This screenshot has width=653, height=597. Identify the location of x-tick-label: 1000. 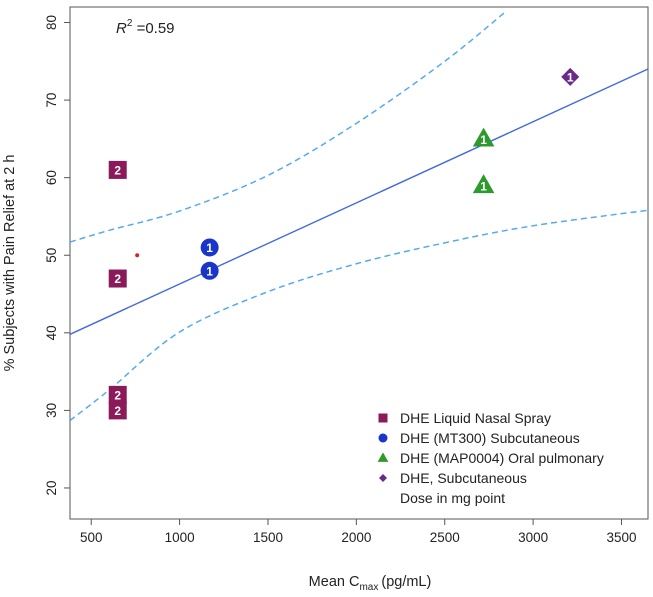
(180, 537).